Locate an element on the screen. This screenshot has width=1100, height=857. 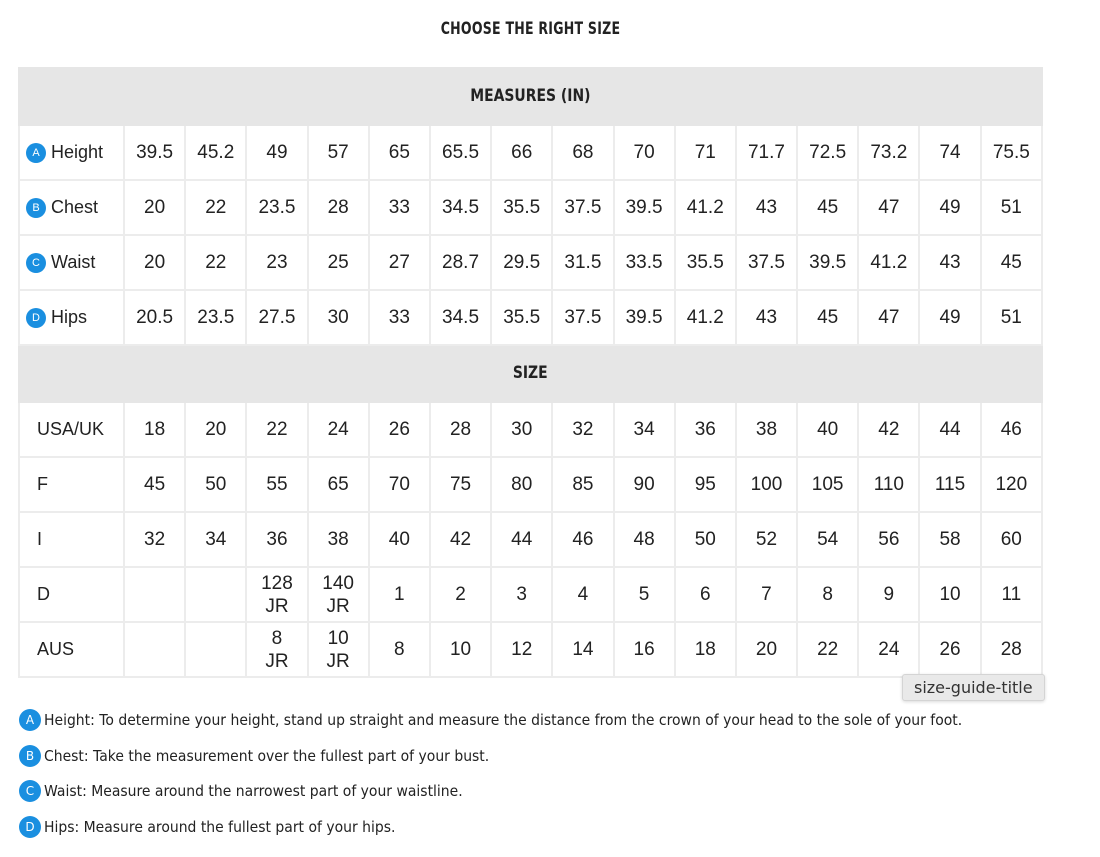
row-label-text: AUS is located at coordinates (56, 649).